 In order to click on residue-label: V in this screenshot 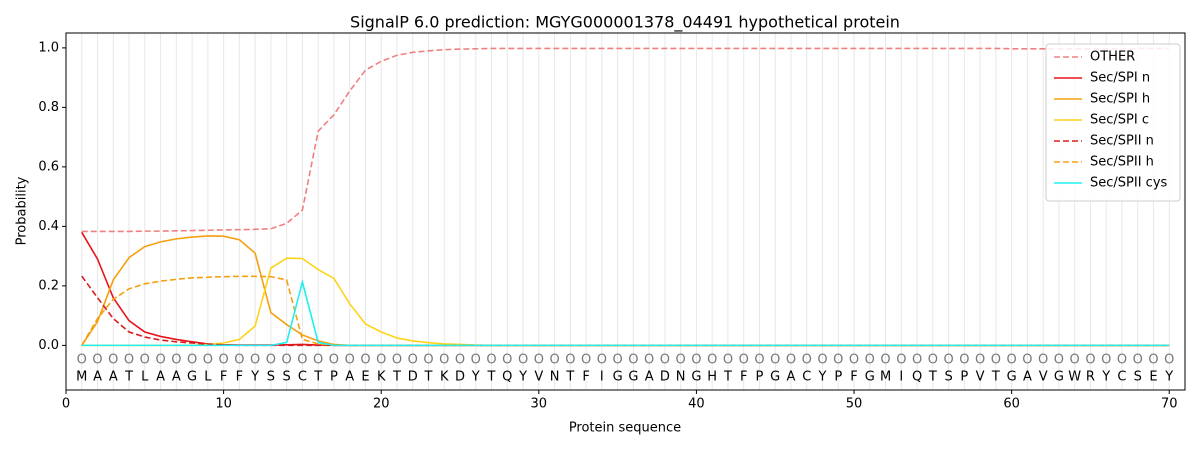, I will do `click(980, 377)`.